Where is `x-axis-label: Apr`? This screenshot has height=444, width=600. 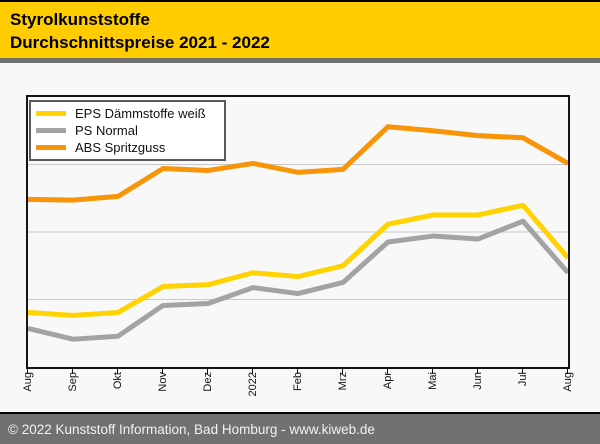
x-axis-label: Apr is located at coordinates (388, 381).